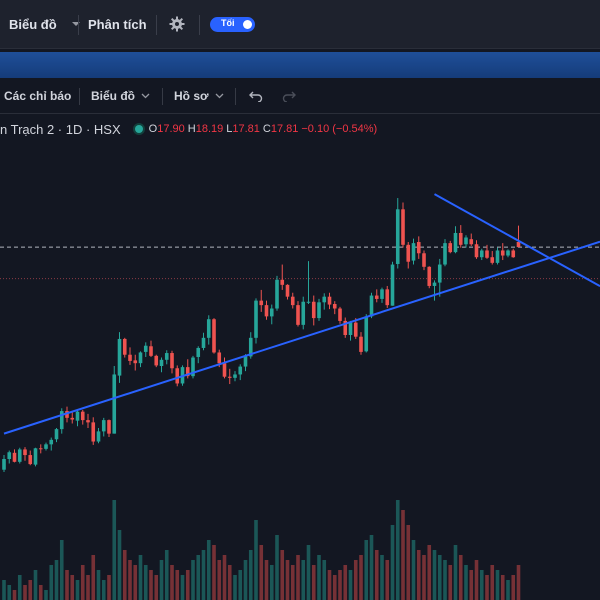 The image size is (600, 600). I want to click on close-label: C, so click(266, 129).